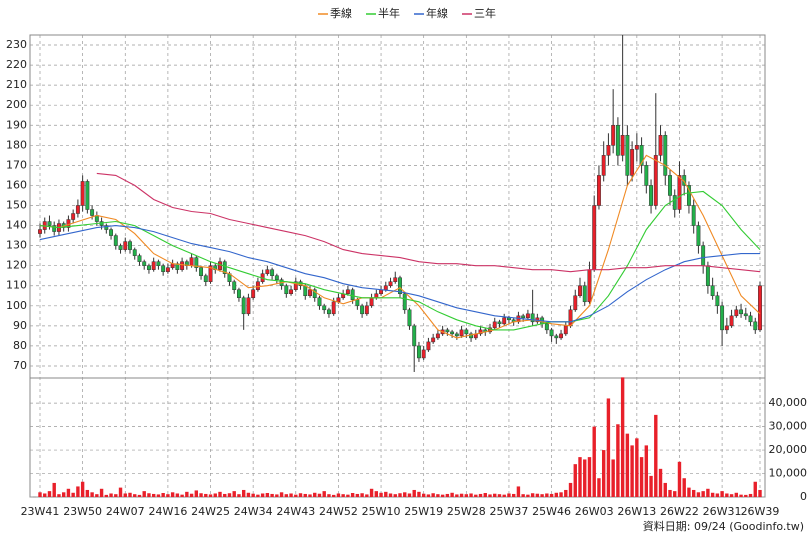 This screenshot has width=808, height=544. Describe the element at coordinates (636, 511) in the screenshot. I see `x-tick-label: 26W13` at that location.